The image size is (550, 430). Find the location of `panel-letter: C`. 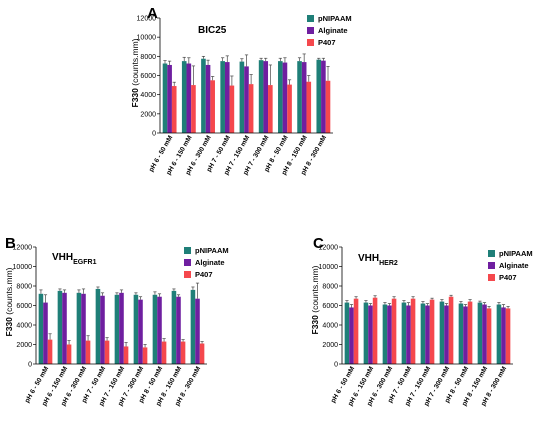

panel-letter: C is located at coordinates (318, 243).